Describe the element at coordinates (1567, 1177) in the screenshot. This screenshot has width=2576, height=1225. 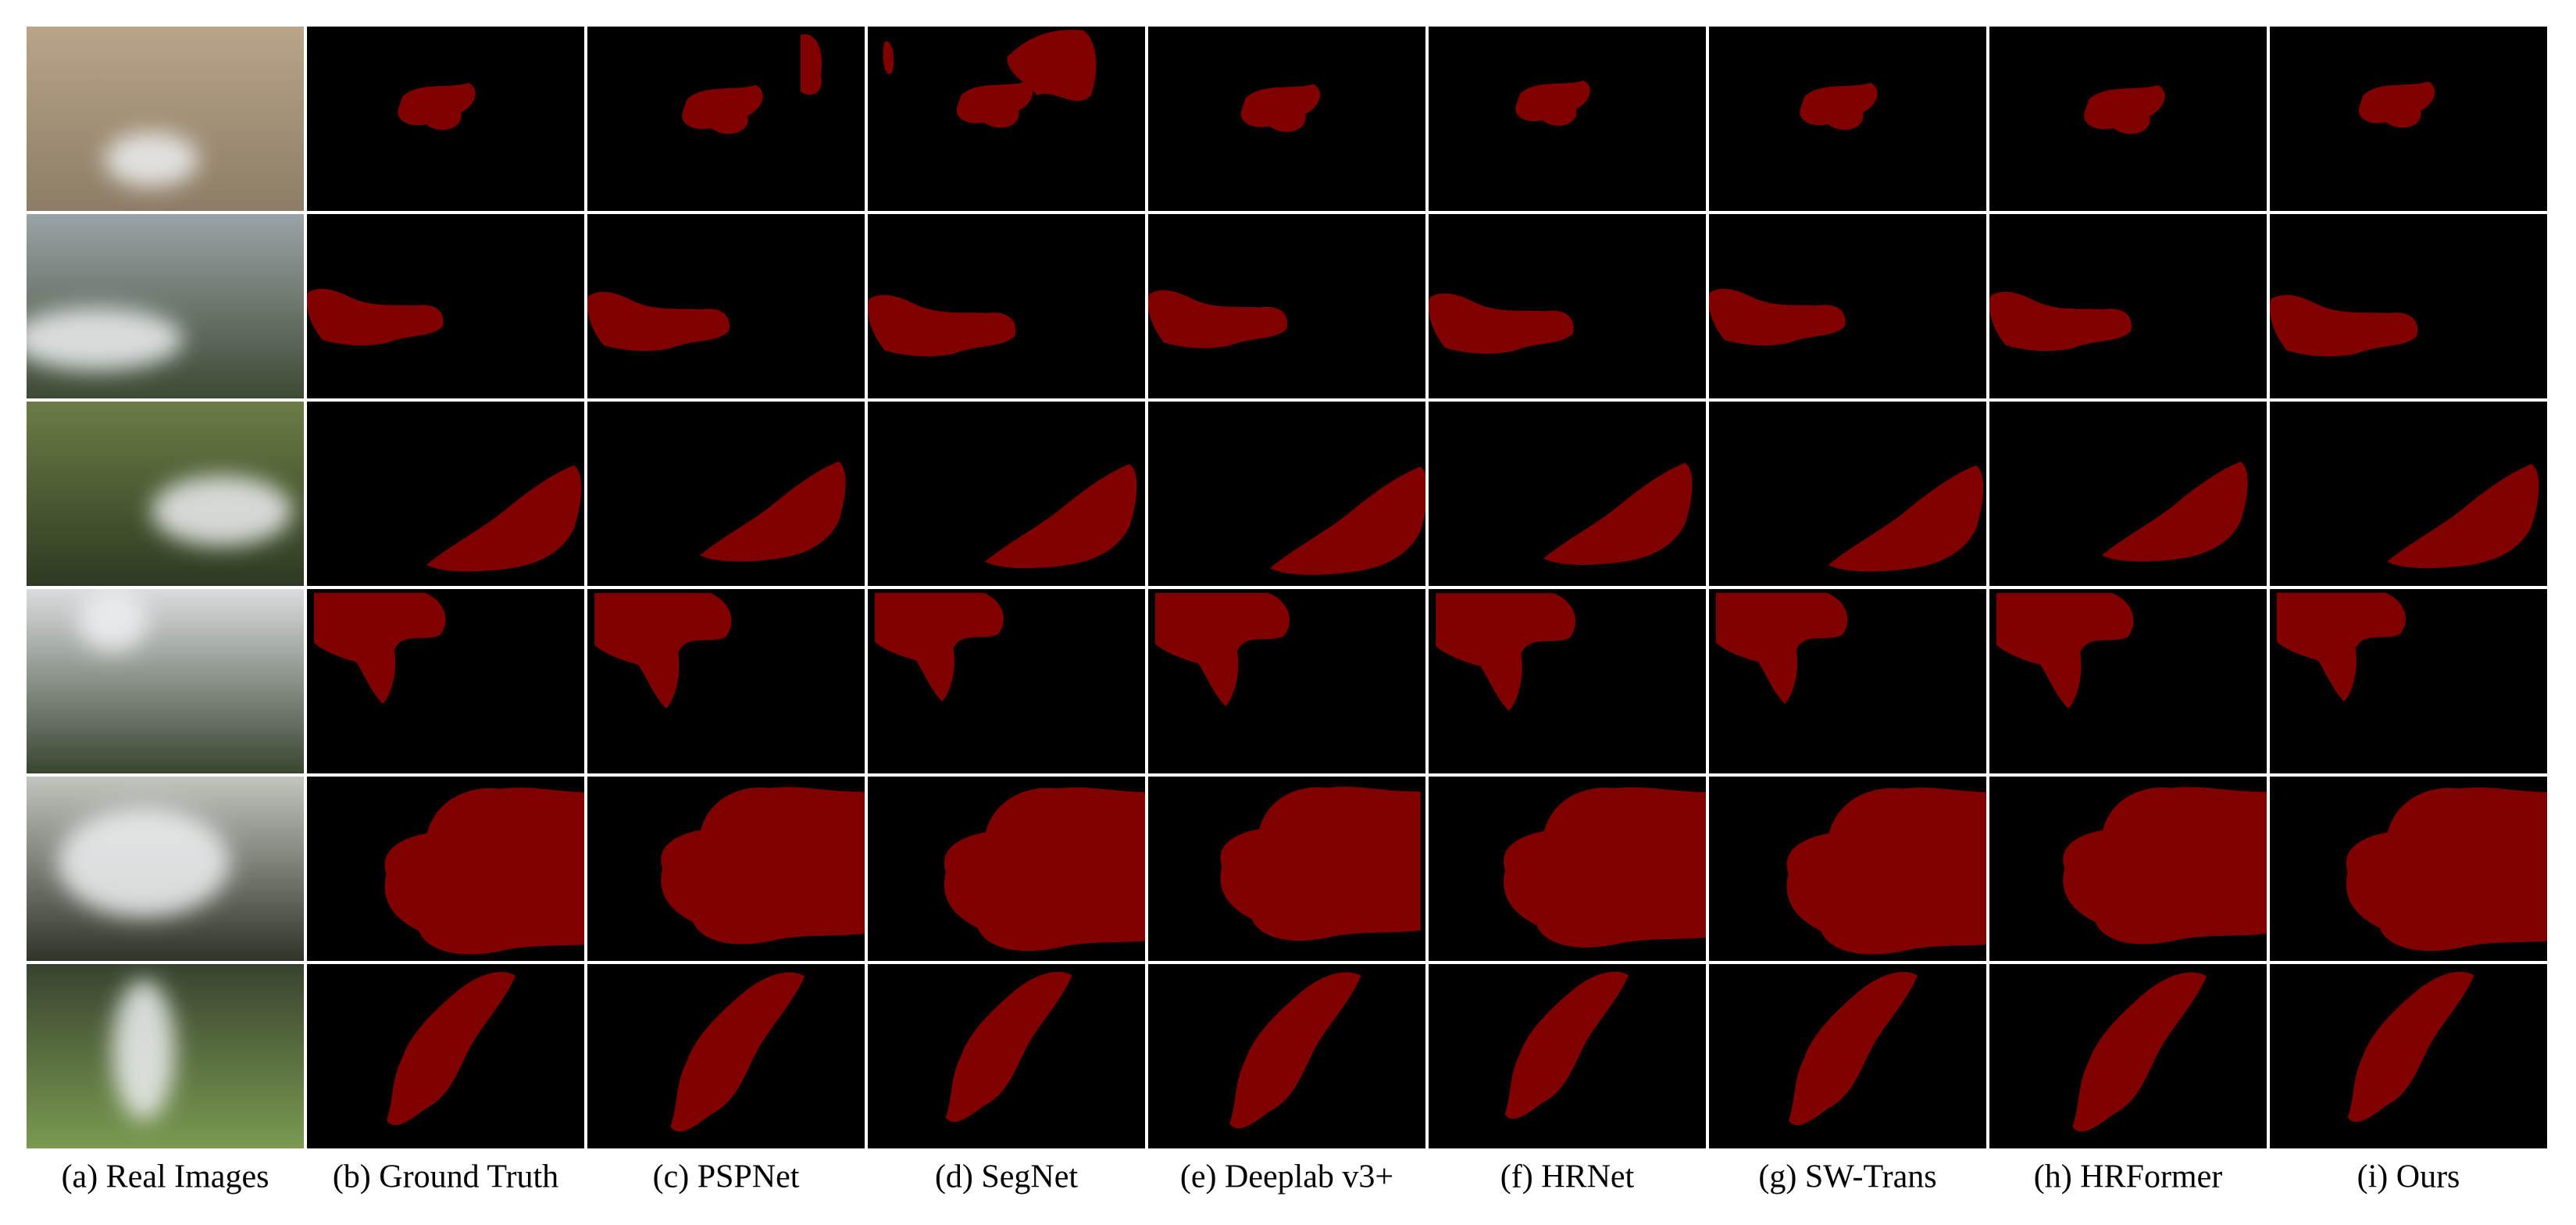
I see `caption: (f) HRNet` at that location.